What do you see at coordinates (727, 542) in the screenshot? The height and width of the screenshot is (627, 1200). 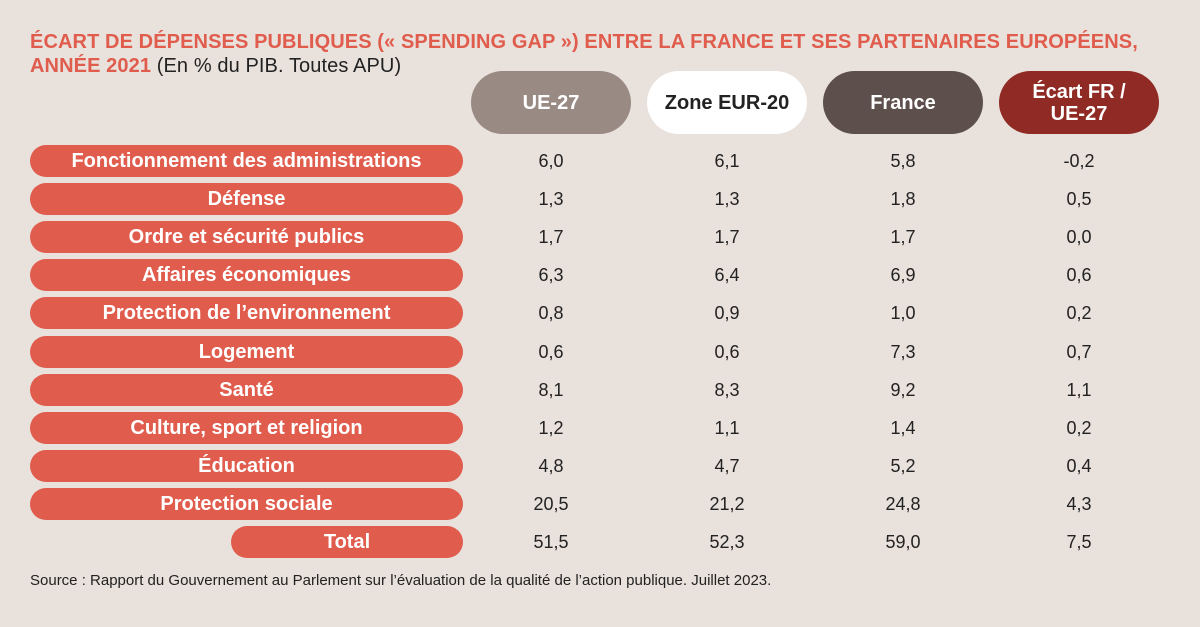 I see `cell-zone-eur20: 52,3` at bounding box center [727, 542].